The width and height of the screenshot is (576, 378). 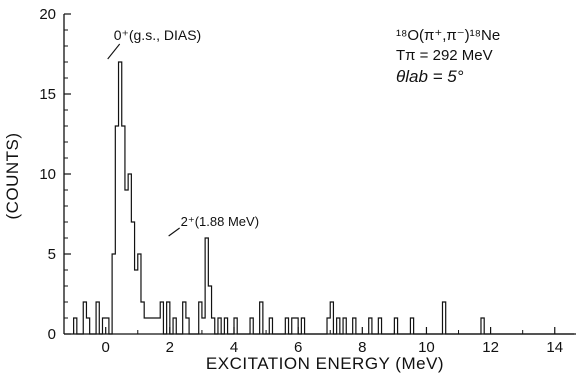 What do you see at coordinates (444, 55) in the screenshot?
I see `reaction-line2: Tπ = 292 MeV` at bounding box center [444, 55].